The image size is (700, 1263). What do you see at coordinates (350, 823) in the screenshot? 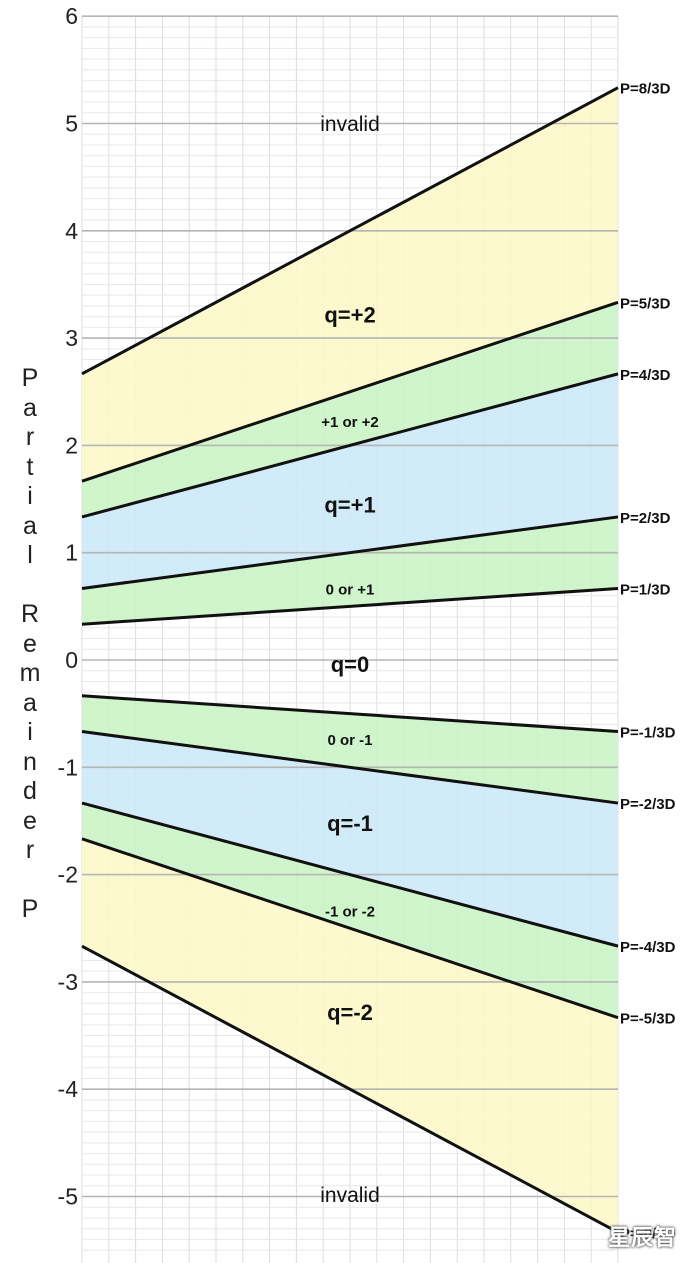
I see `region-label: q=-1` at bounding box center [350, 823].